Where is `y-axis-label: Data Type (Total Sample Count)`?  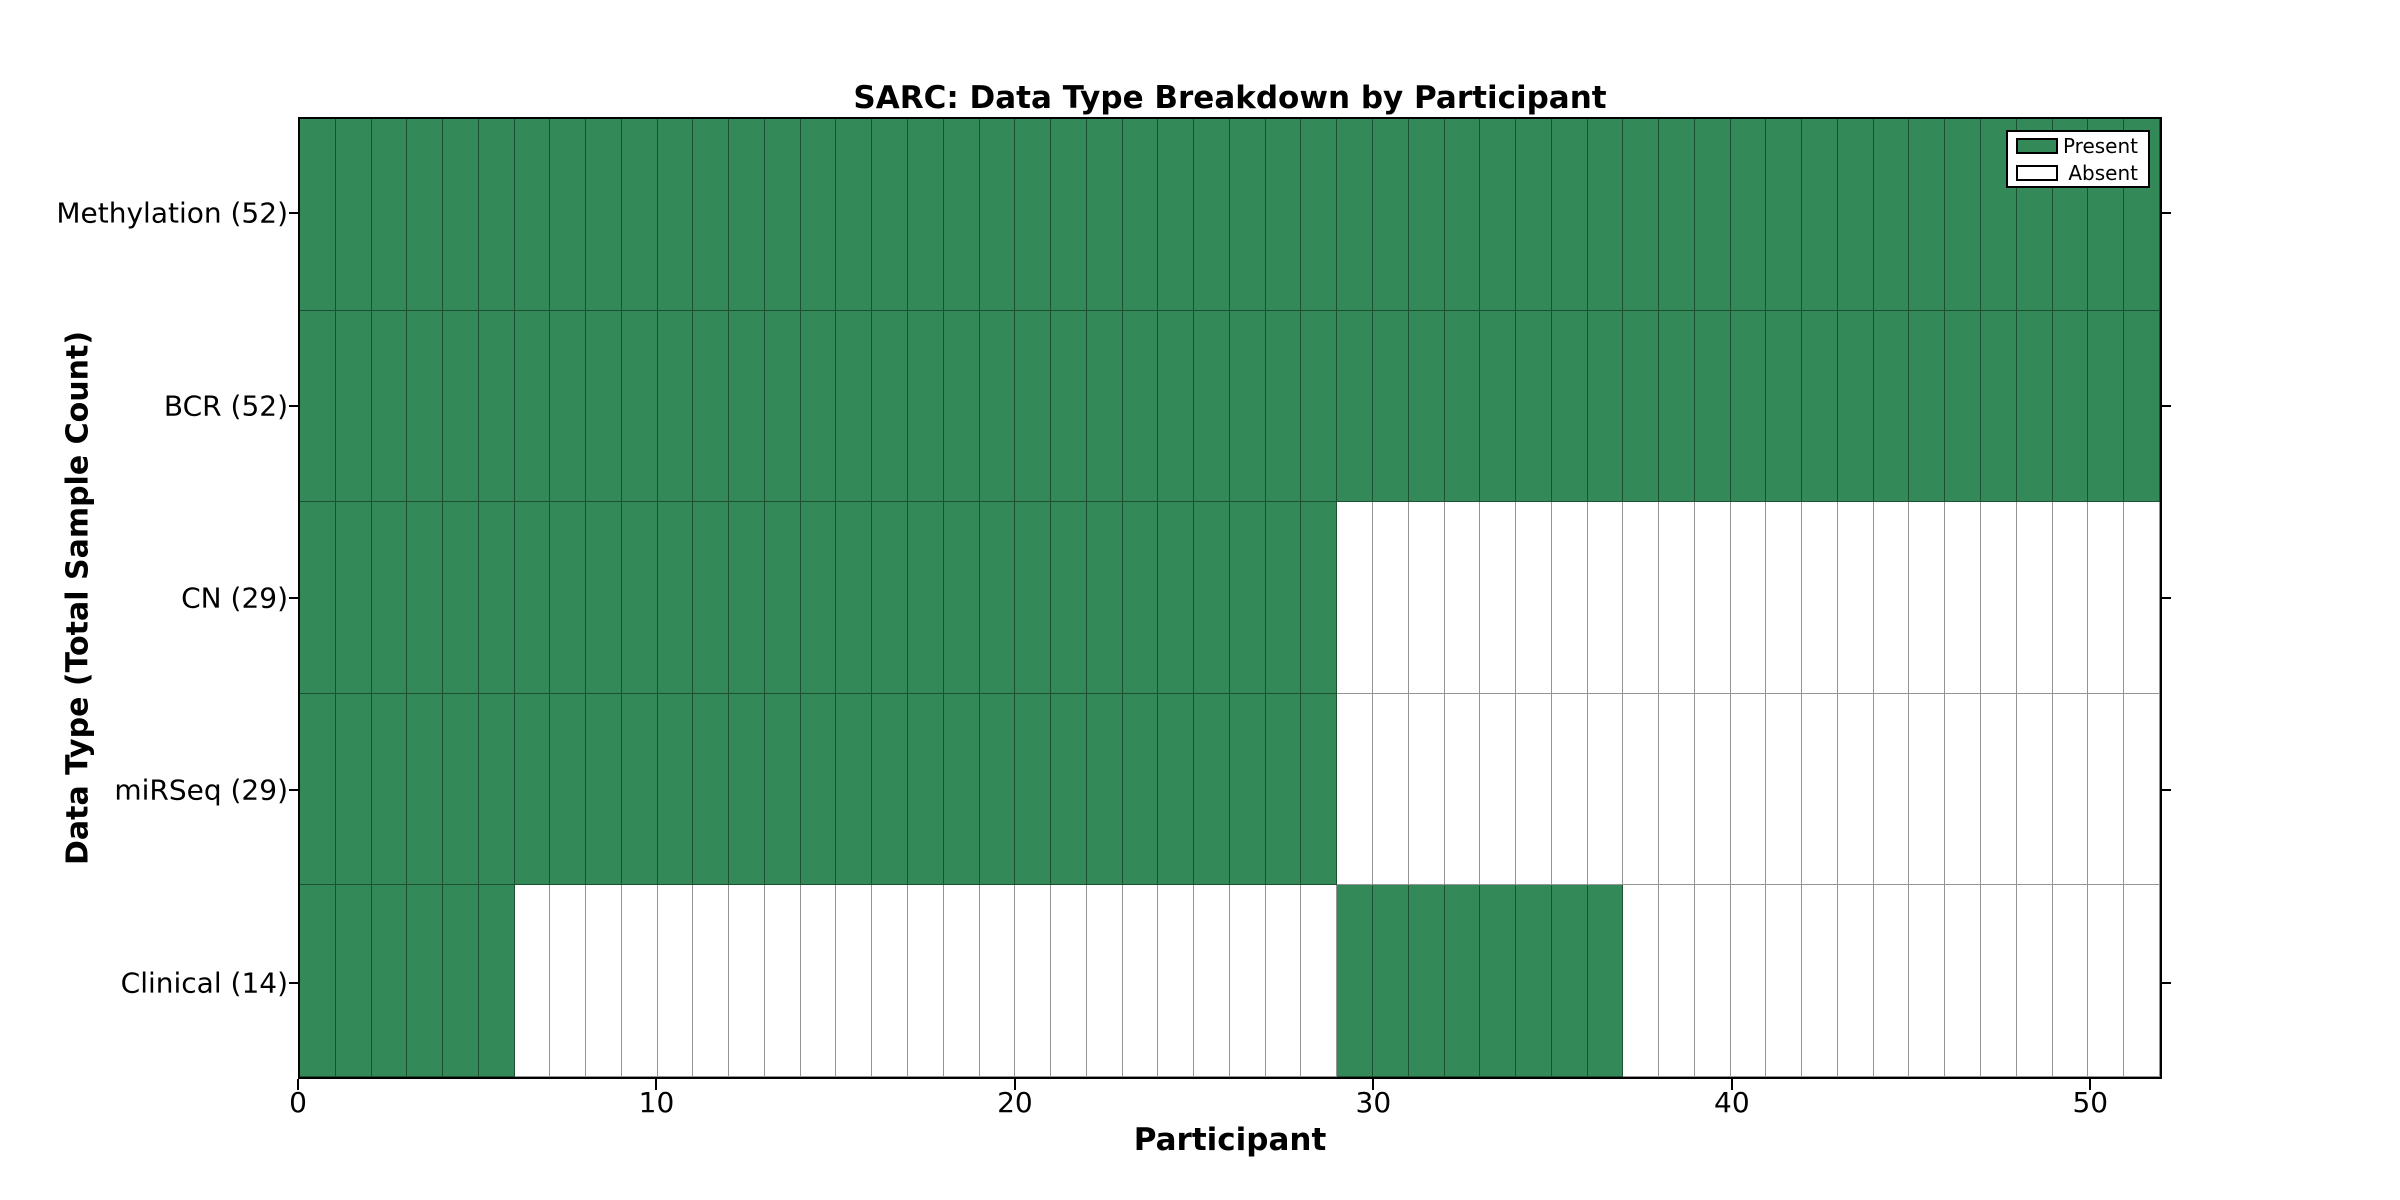 y-axis-label: Data Type (Total Sample Count) is located at coordinates (78, 598).